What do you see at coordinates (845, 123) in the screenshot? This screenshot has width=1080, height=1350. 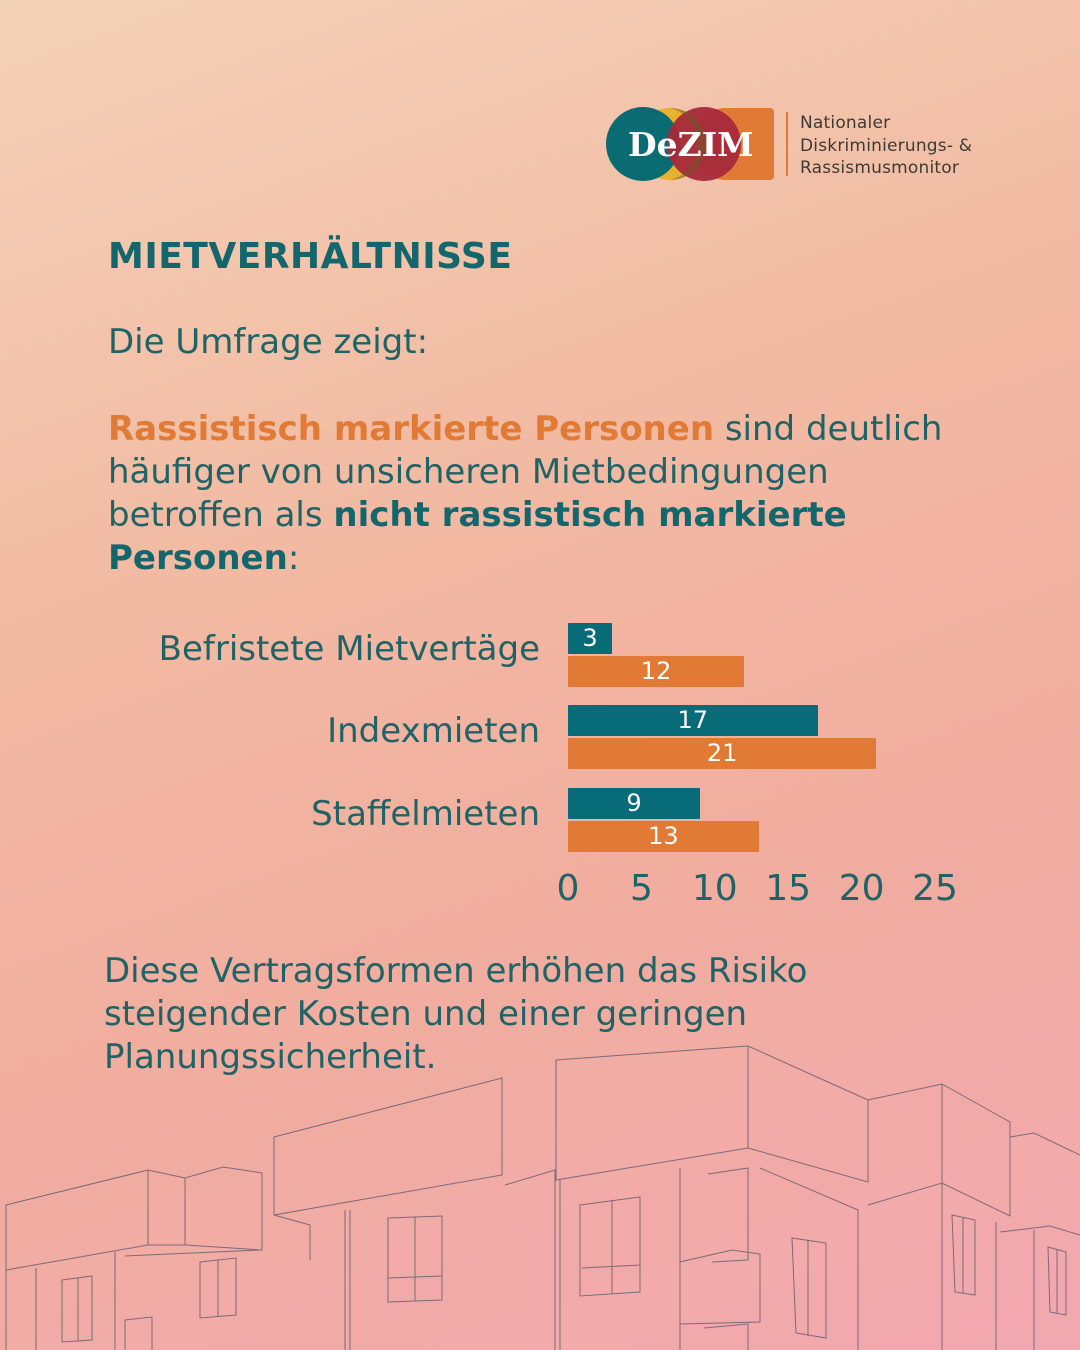 I see `logo-line-1: Nationaler` at bounding box center [845, 123].